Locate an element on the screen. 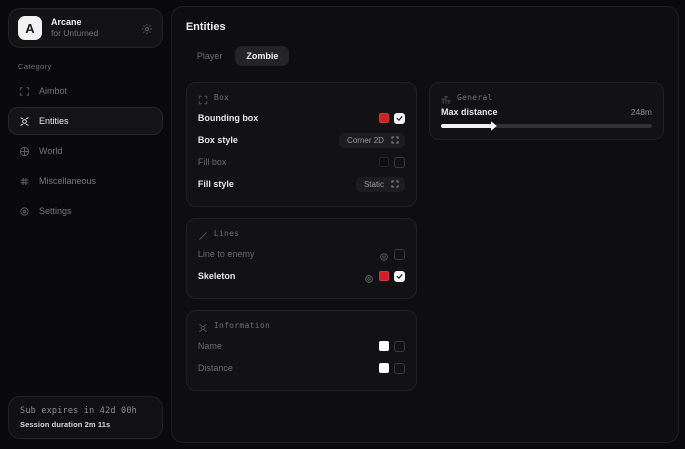 Image resolution: width=685 pixels, height=449 pixels. tab-zombie: Zombie is located at coordinates (262, 56).